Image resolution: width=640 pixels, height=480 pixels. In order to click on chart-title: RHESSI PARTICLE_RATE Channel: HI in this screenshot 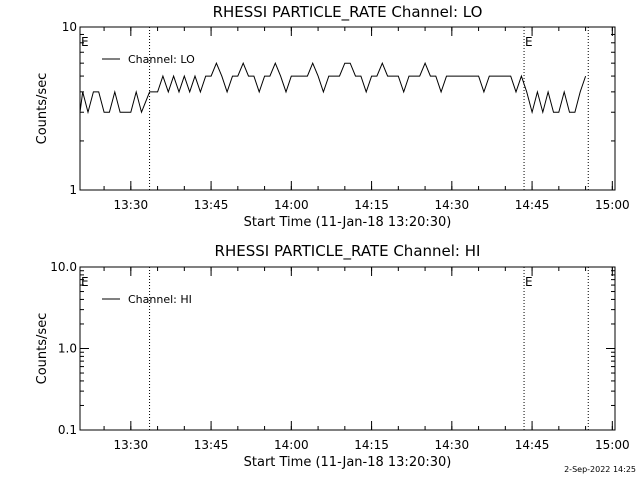, I will do `click(348, 251)`.